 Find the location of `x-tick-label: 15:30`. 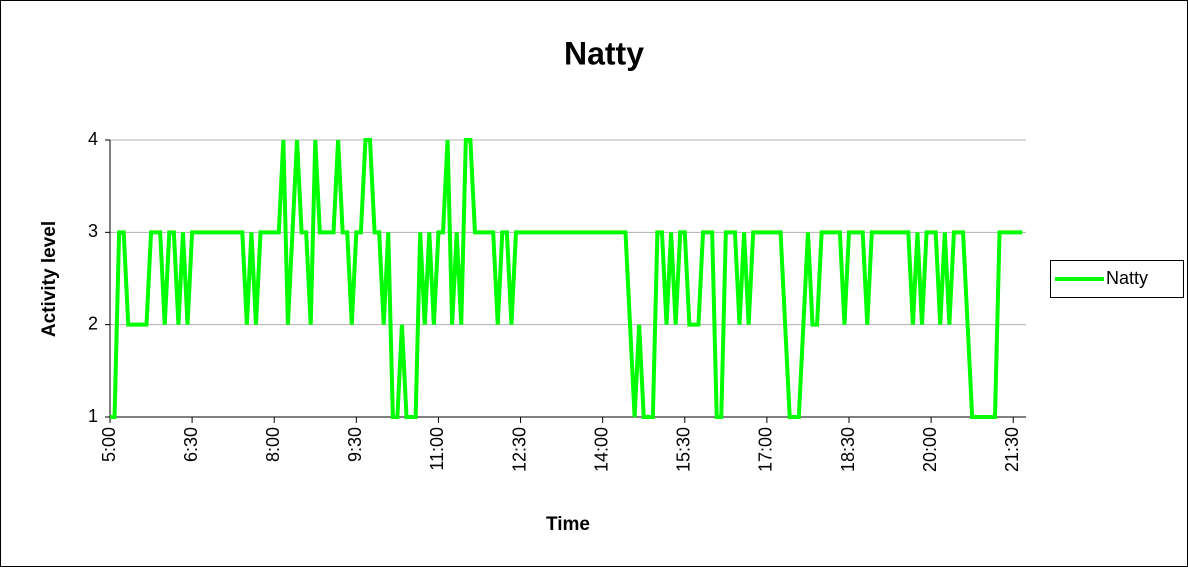

x-tick-label: 15:30 is located at coordinates (684, 449).